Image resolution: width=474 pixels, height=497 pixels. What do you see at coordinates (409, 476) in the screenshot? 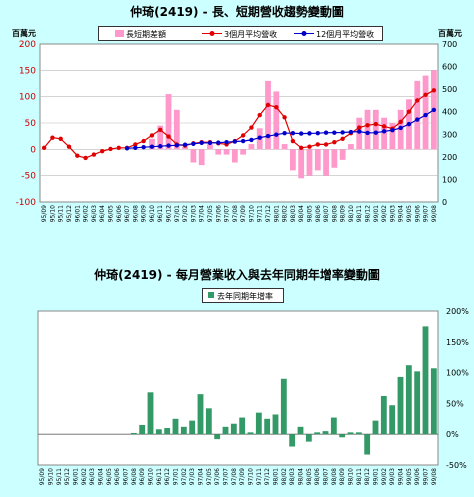
I see `chart2-x-tick: 99/05` at bounding box center [409, 476].